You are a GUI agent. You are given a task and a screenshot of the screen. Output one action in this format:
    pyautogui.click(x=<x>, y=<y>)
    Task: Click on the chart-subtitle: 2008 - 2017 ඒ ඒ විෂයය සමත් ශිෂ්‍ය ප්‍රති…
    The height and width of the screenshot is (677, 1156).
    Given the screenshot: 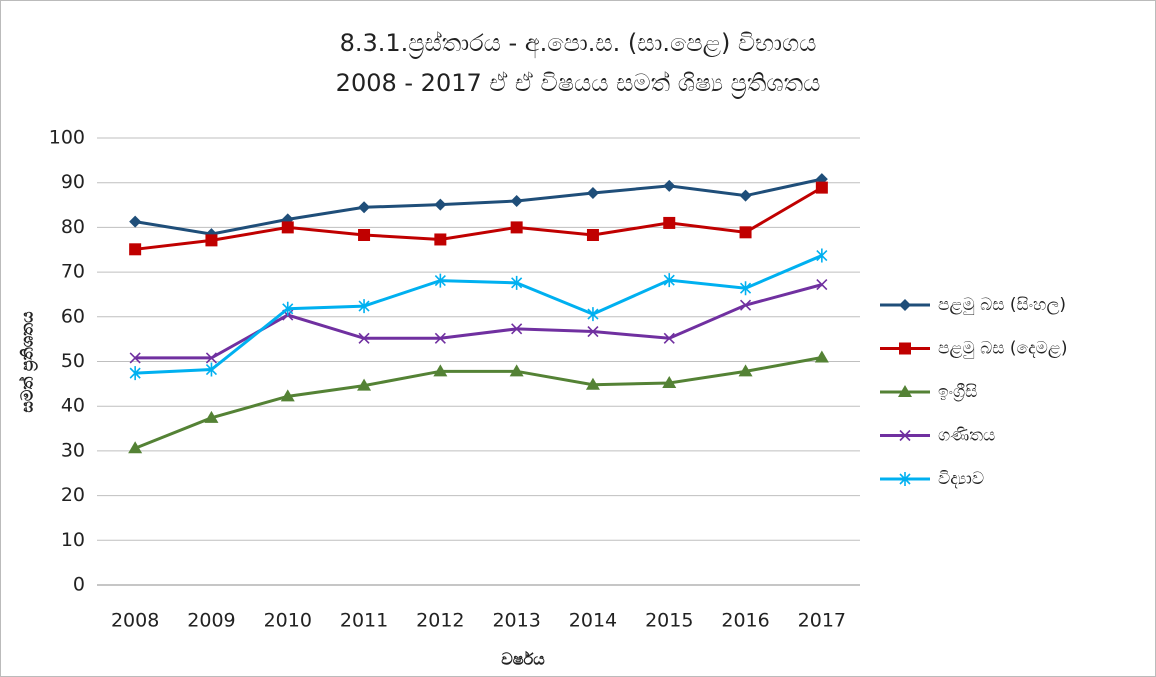 What is the action you would take?
    pyautogui.click(x=578, y=83)
    